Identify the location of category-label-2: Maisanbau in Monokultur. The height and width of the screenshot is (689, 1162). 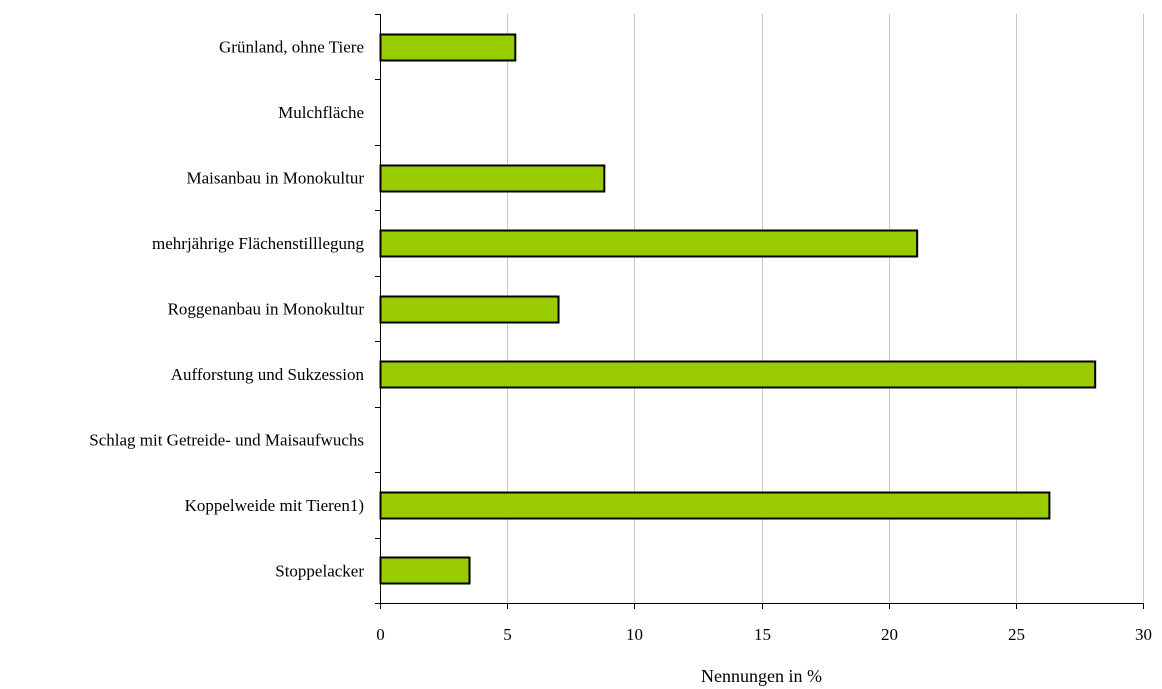
(275, 178).